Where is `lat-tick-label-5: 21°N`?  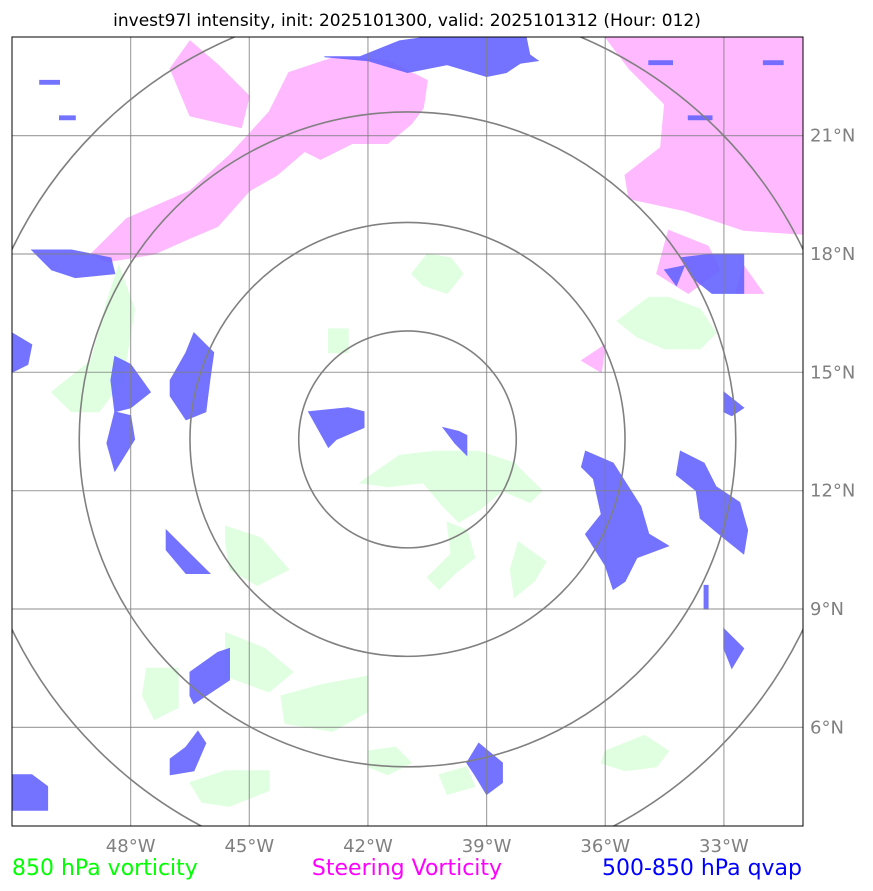 lat-tick-label-5: 21°N is located at coordinates (832, 136).